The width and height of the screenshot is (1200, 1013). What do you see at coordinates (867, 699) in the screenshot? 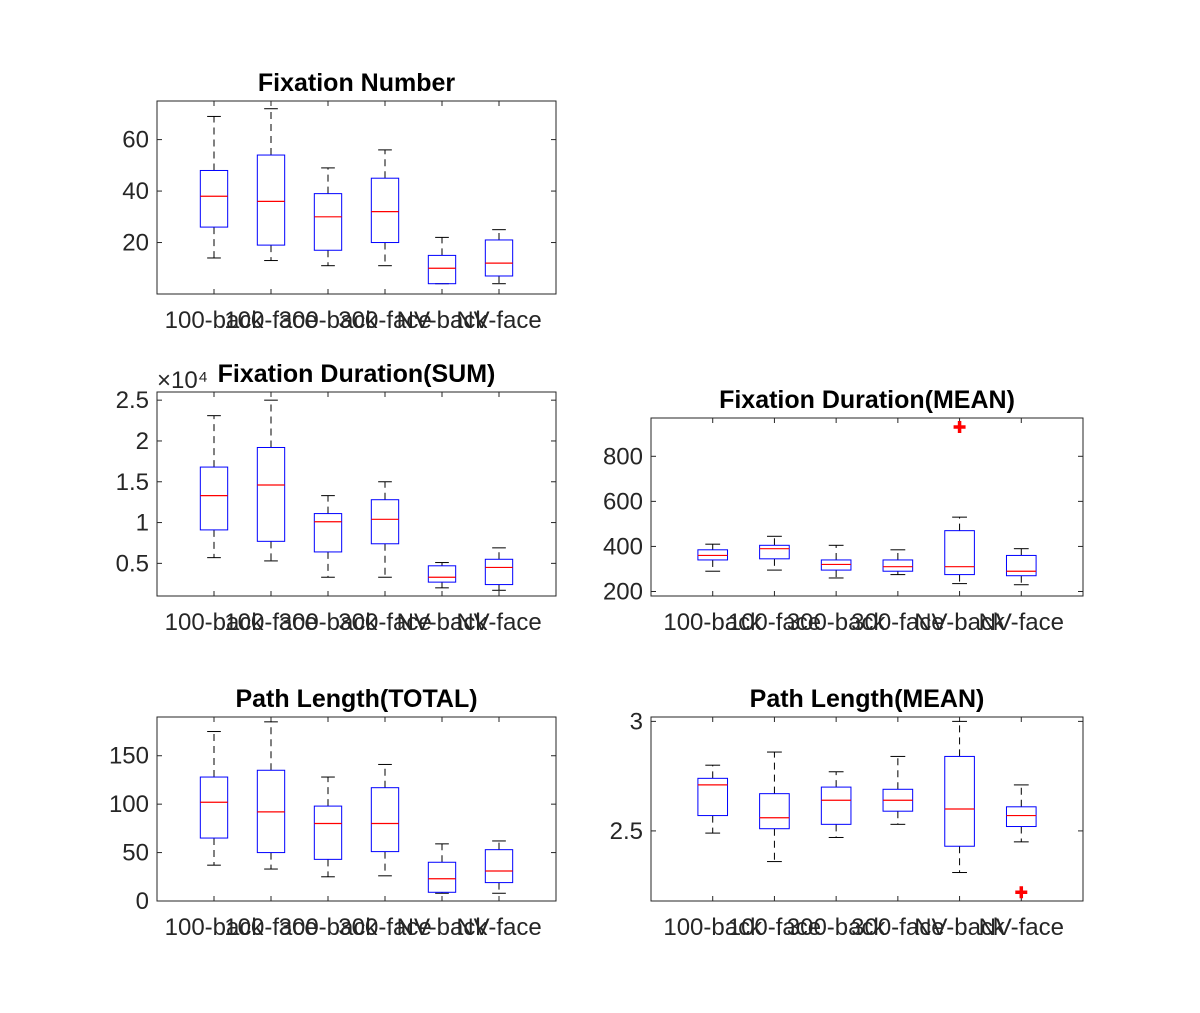
I see `chart-title: Path Length(MEAN)` at bounding box center [867, 699].